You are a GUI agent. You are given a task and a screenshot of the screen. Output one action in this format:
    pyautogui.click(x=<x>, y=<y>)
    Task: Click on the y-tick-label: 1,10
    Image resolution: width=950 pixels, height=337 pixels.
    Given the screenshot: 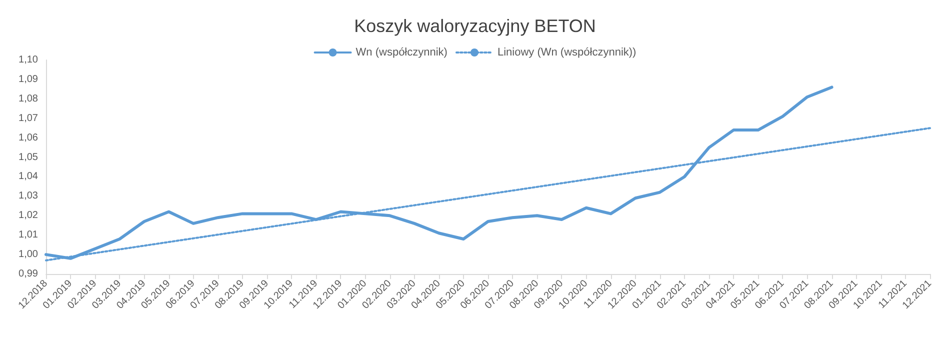 What is the action you would take?
    pyautogui.click(x=28, y=60)
    